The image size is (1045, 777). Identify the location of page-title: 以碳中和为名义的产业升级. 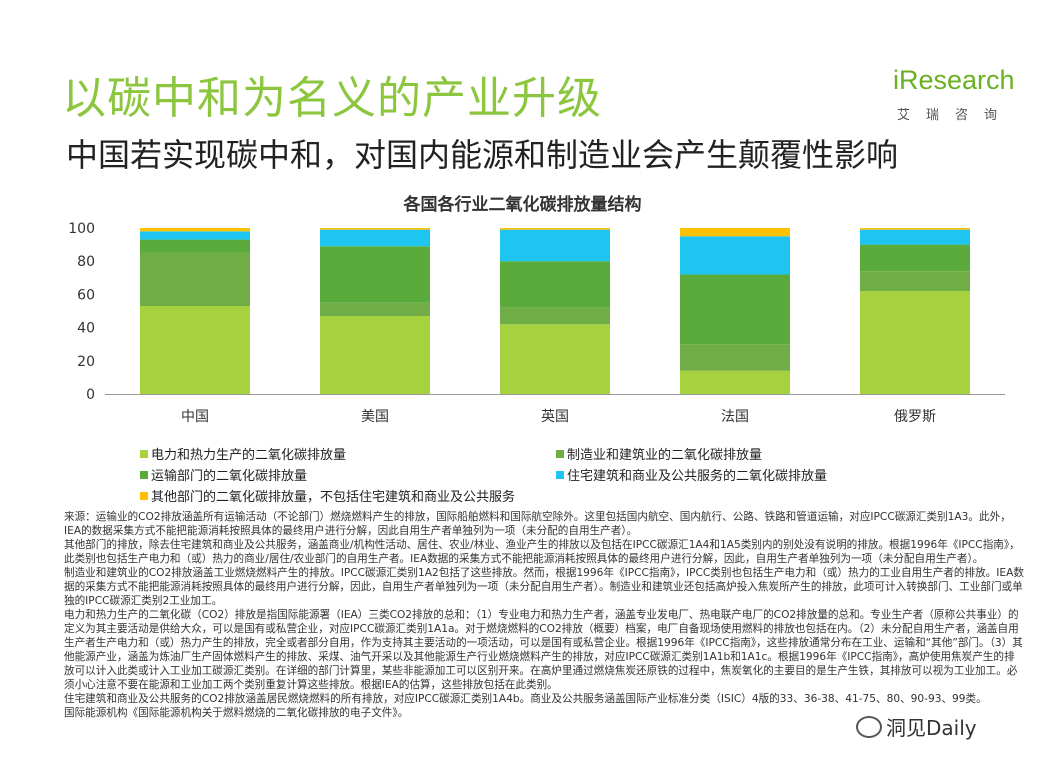
(332, 98).